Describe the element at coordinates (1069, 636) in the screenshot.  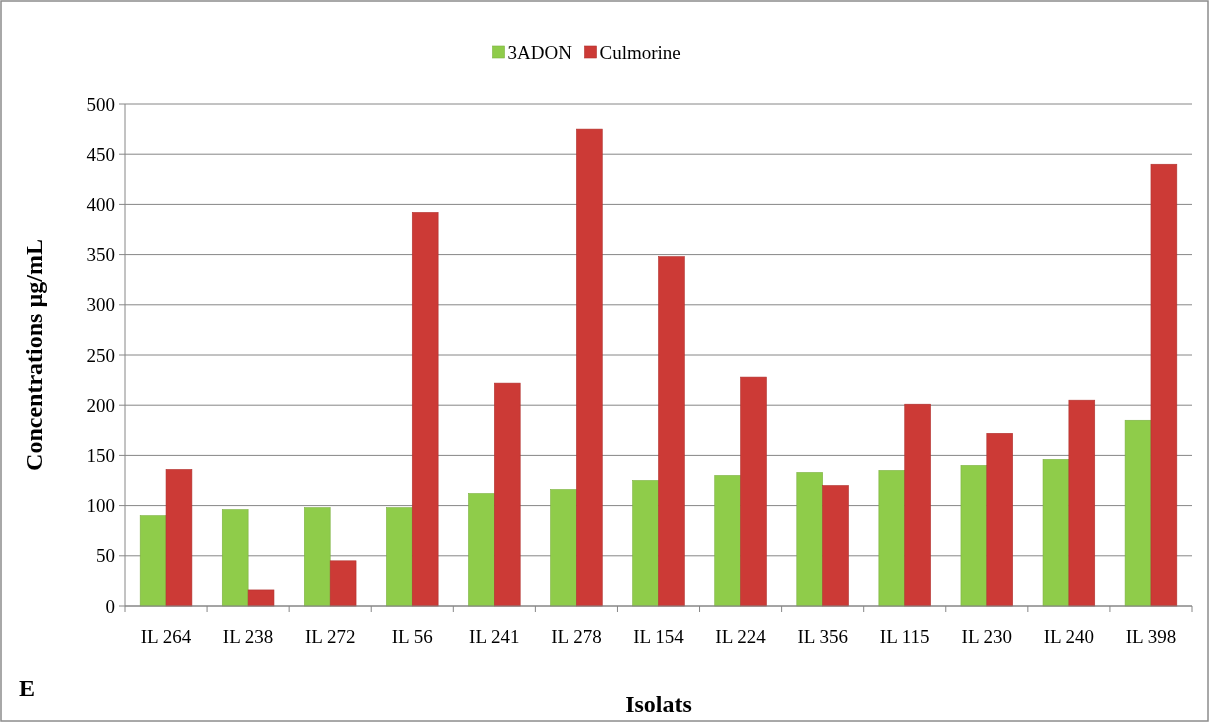
I see `x-tick-label: IL 240` at that location.